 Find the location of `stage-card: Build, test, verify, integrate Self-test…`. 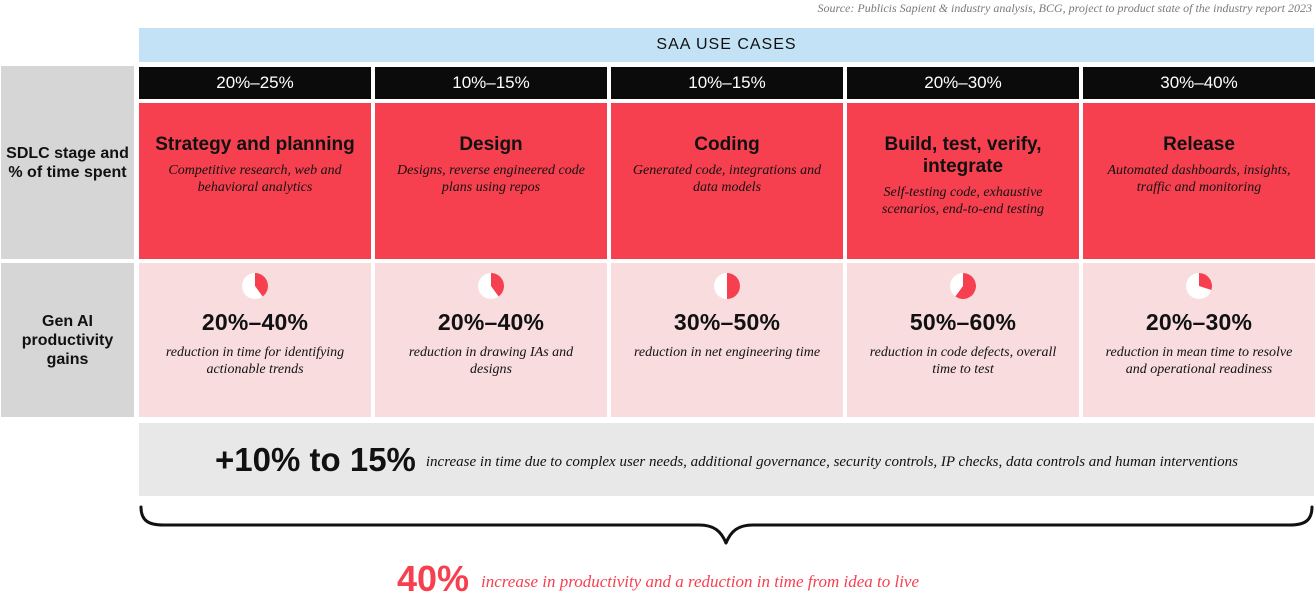

stage-card: Build, test, verify, integrate Self-test… is located at coordinates (963, 181).